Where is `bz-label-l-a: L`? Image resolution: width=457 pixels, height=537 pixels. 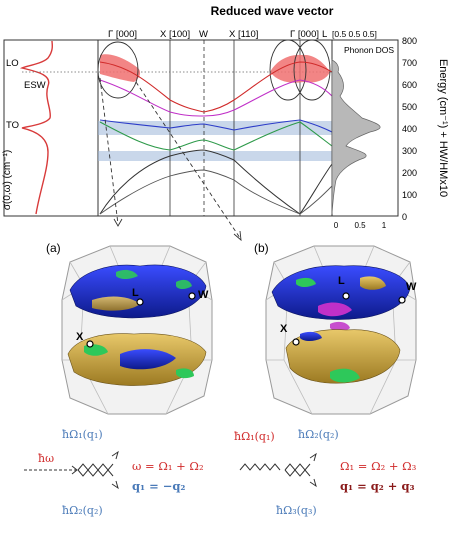
bz-label-l-a: L is located at coordinates (135, 293).